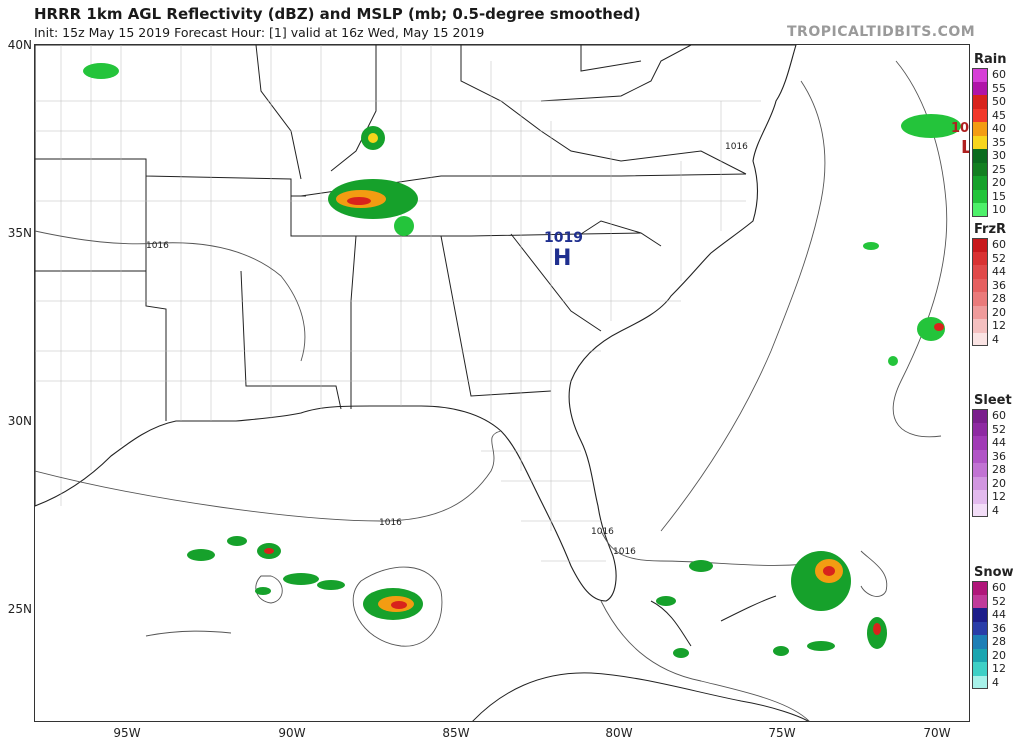  I want to click on legend-value: 40, so click(999, 129).